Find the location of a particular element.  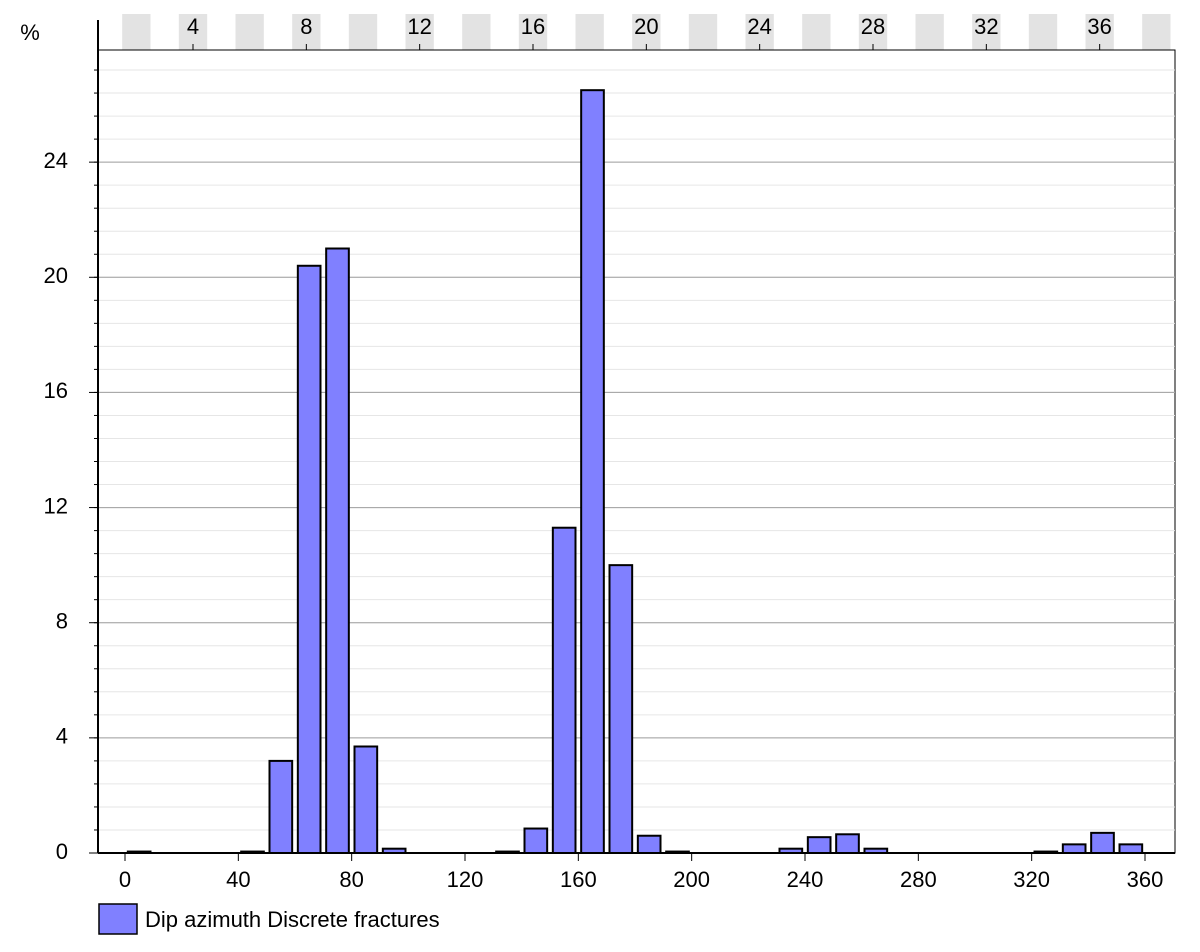

y-axis-label: % is located at coordinates (30, 32).